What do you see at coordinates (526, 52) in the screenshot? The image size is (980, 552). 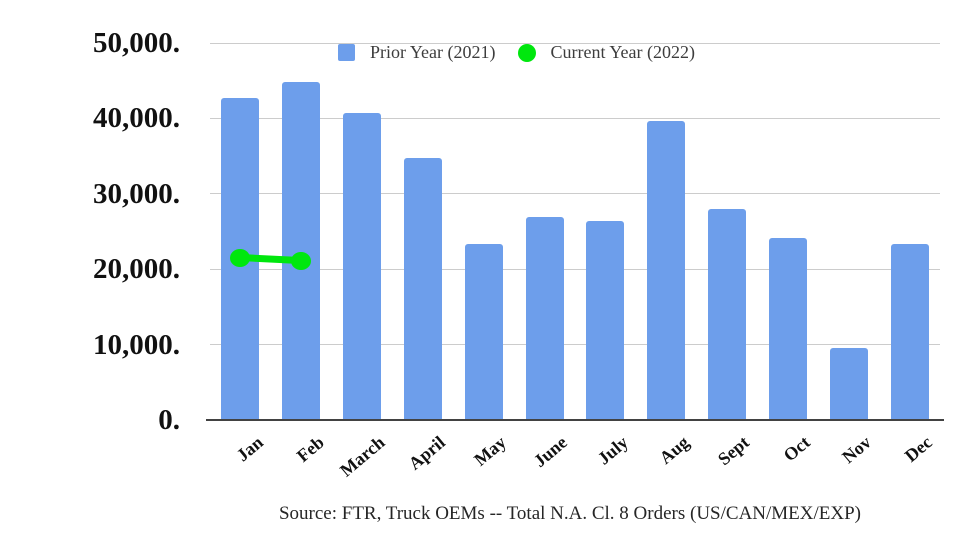 I see `current-year-swatch-icon` at bounding box center [526, 52].